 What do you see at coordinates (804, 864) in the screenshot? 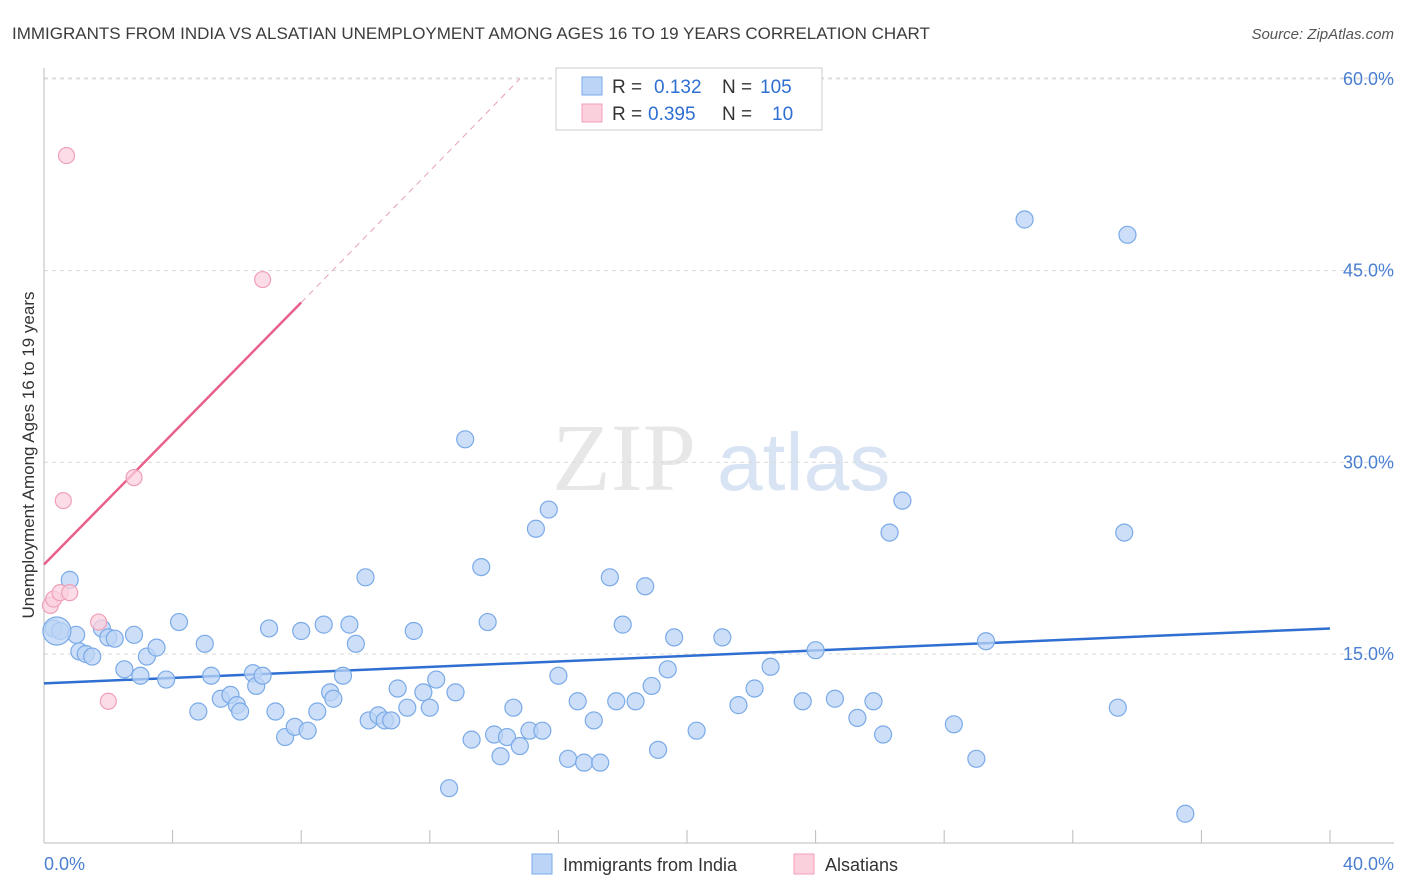
I see `bottom-legend-swatch-alsatians` at bounding box center [804, 864].